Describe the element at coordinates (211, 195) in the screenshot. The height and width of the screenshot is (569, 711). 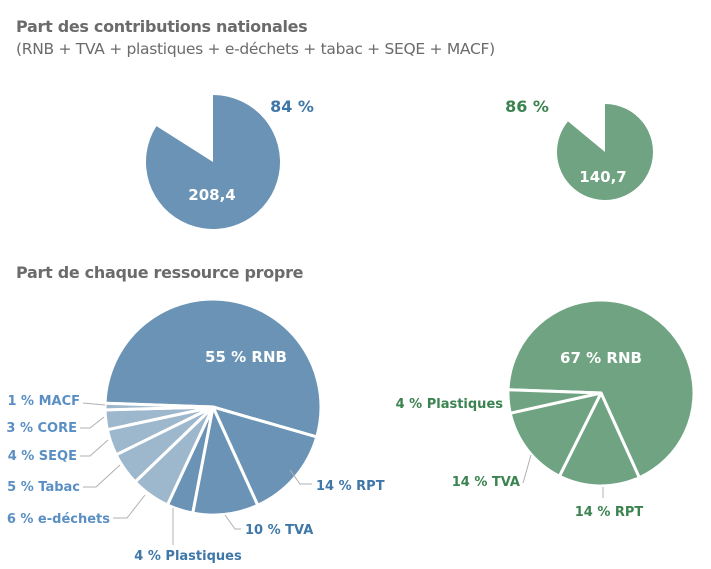
I see `national-value-label: 208,4` at that location.